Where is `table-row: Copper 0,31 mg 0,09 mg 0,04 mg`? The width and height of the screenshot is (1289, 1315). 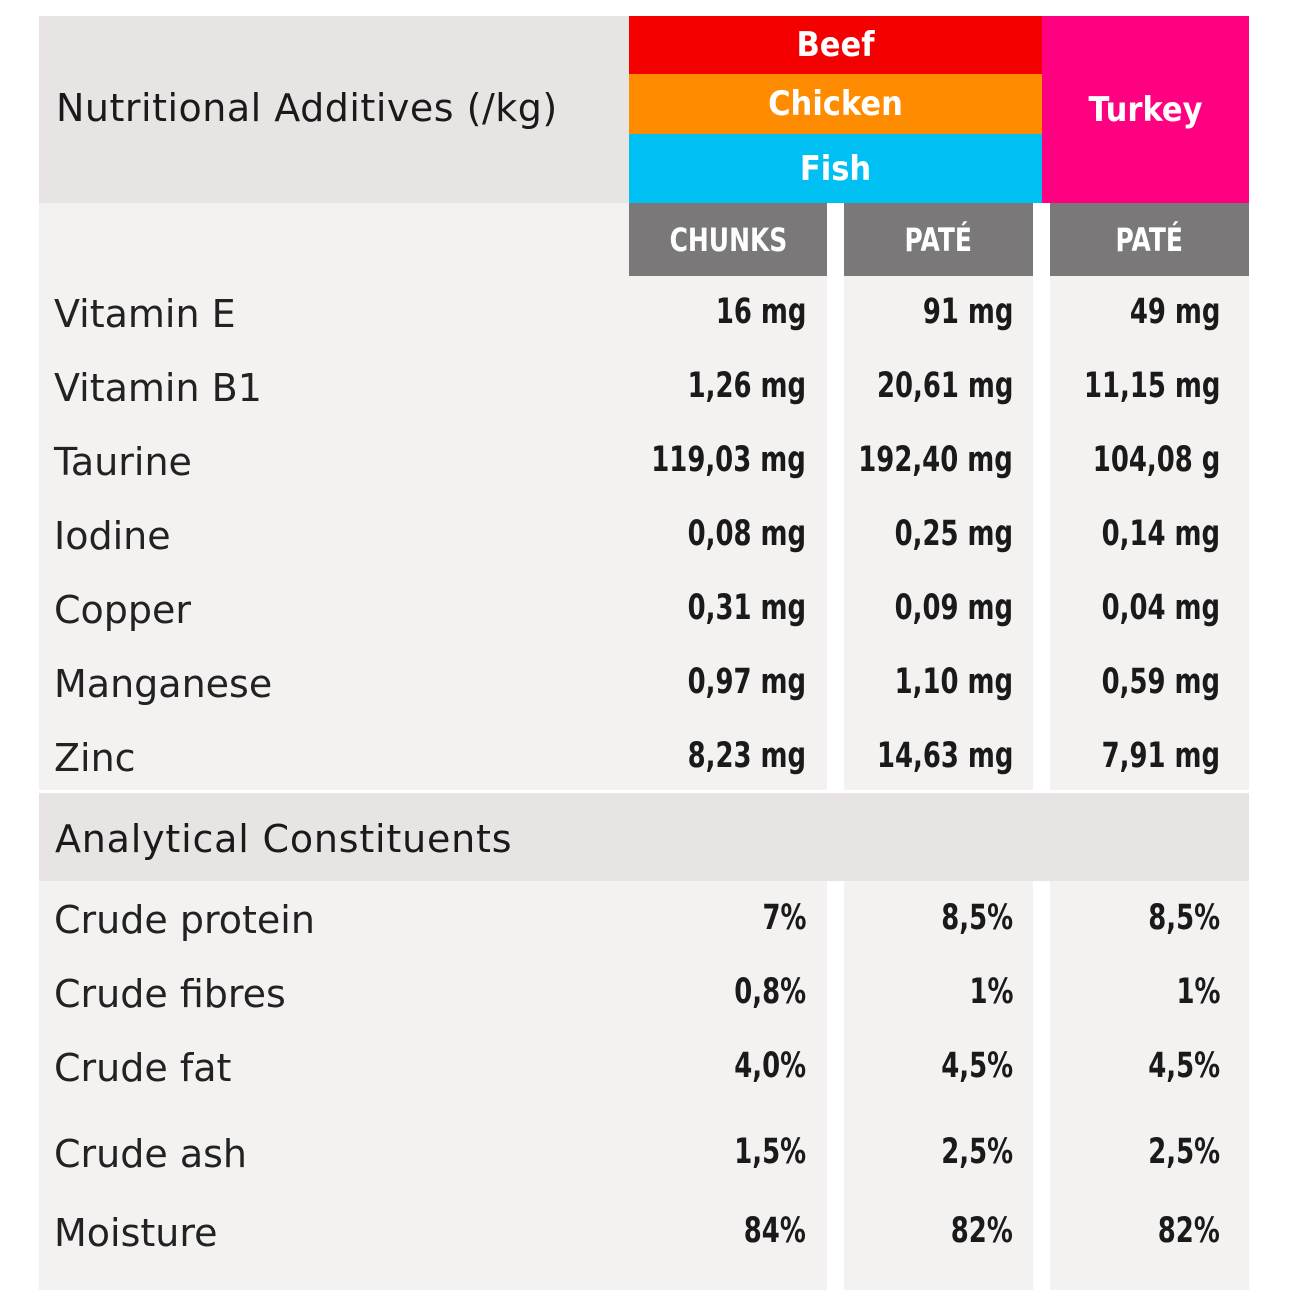 table-row: Copper 0,31 mg 0,09 mg 0,04 mg is located at coordinates (644, 612).